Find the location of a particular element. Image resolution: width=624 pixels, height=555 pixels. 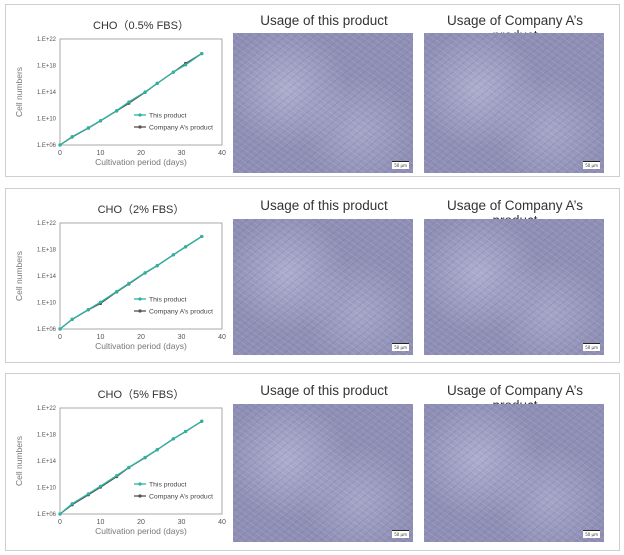

x-axis-label: Cultivation period (days) is located at coordinates (141, 162).